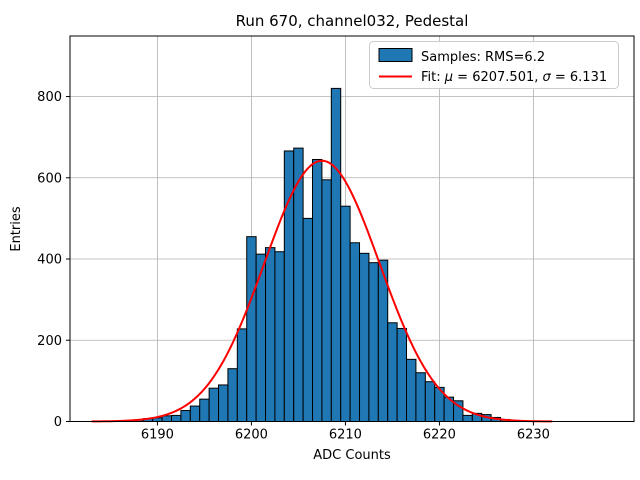 The image size is (640, 480). Describe the element at coordinates (157, 435) in the screenshot. I see `x-tick-label: 6190` at that location.